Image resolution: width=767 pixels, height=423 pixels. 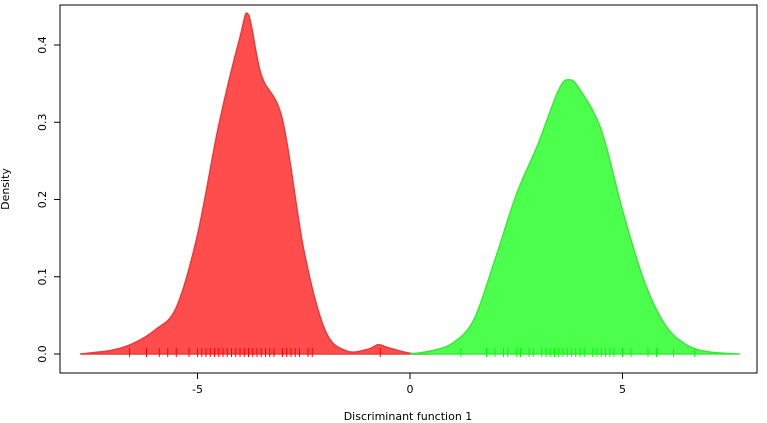 I want to click on x-axis-label: Discriminant function 1, so click(x=408, y=416).